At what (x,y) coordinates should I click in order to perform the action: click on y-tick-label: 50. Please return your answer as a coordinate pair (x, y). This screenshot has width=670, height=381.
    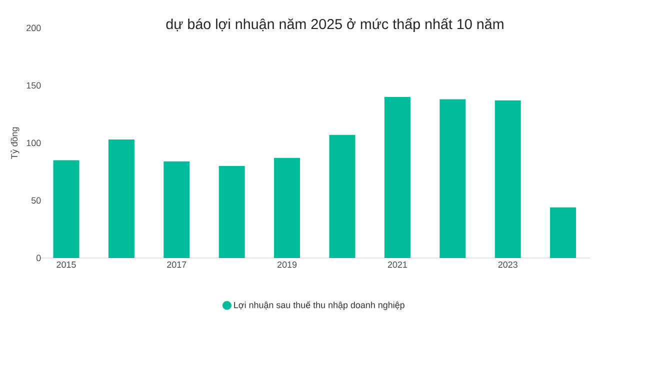
    Looking at the image, I should click on (36, 200).